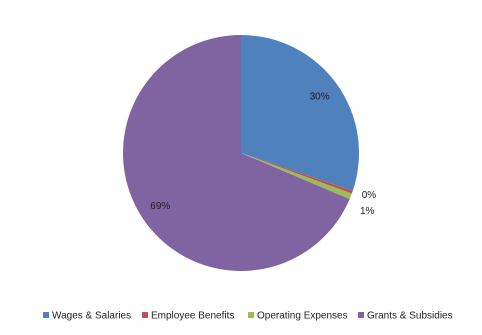 The height and width of the screenshot is (335, 482). I want to click on legend-label: Grants & Subsidies, so click(410, 316).